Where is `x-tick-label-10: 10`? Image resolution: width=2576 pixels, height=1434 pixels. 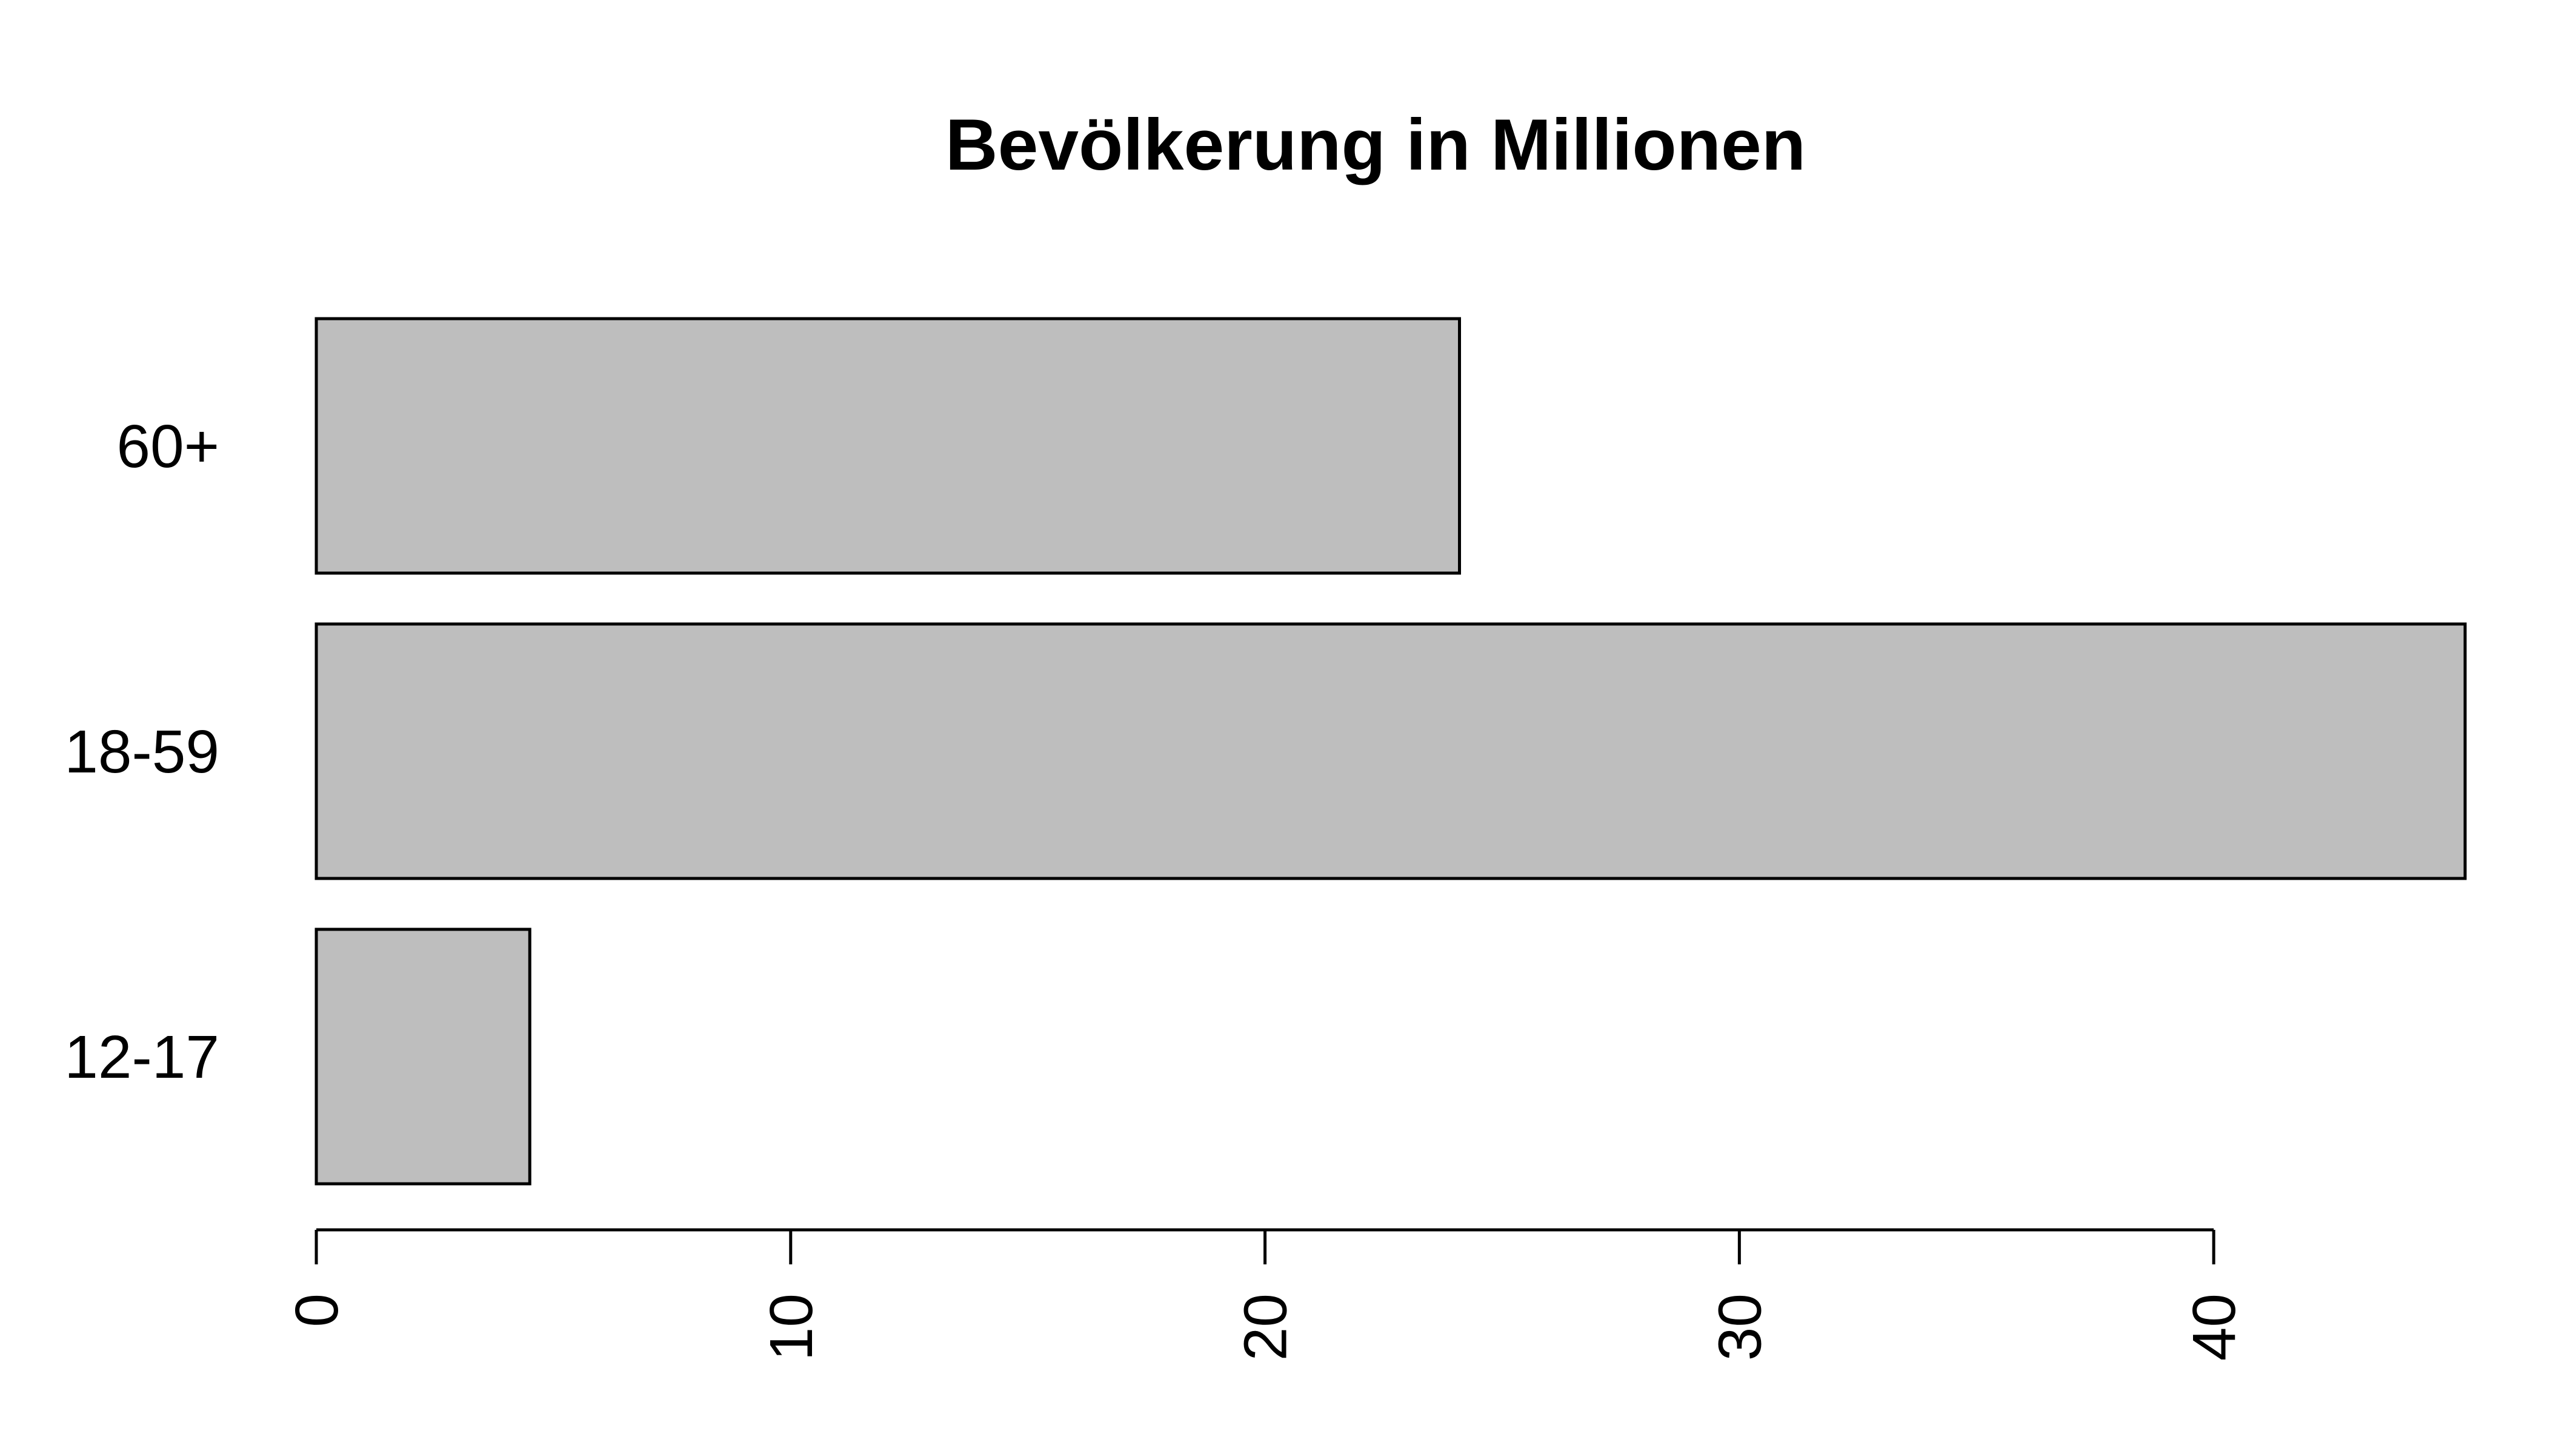
x-tick-label-10: 10 is located at coordinates (791, 1327).